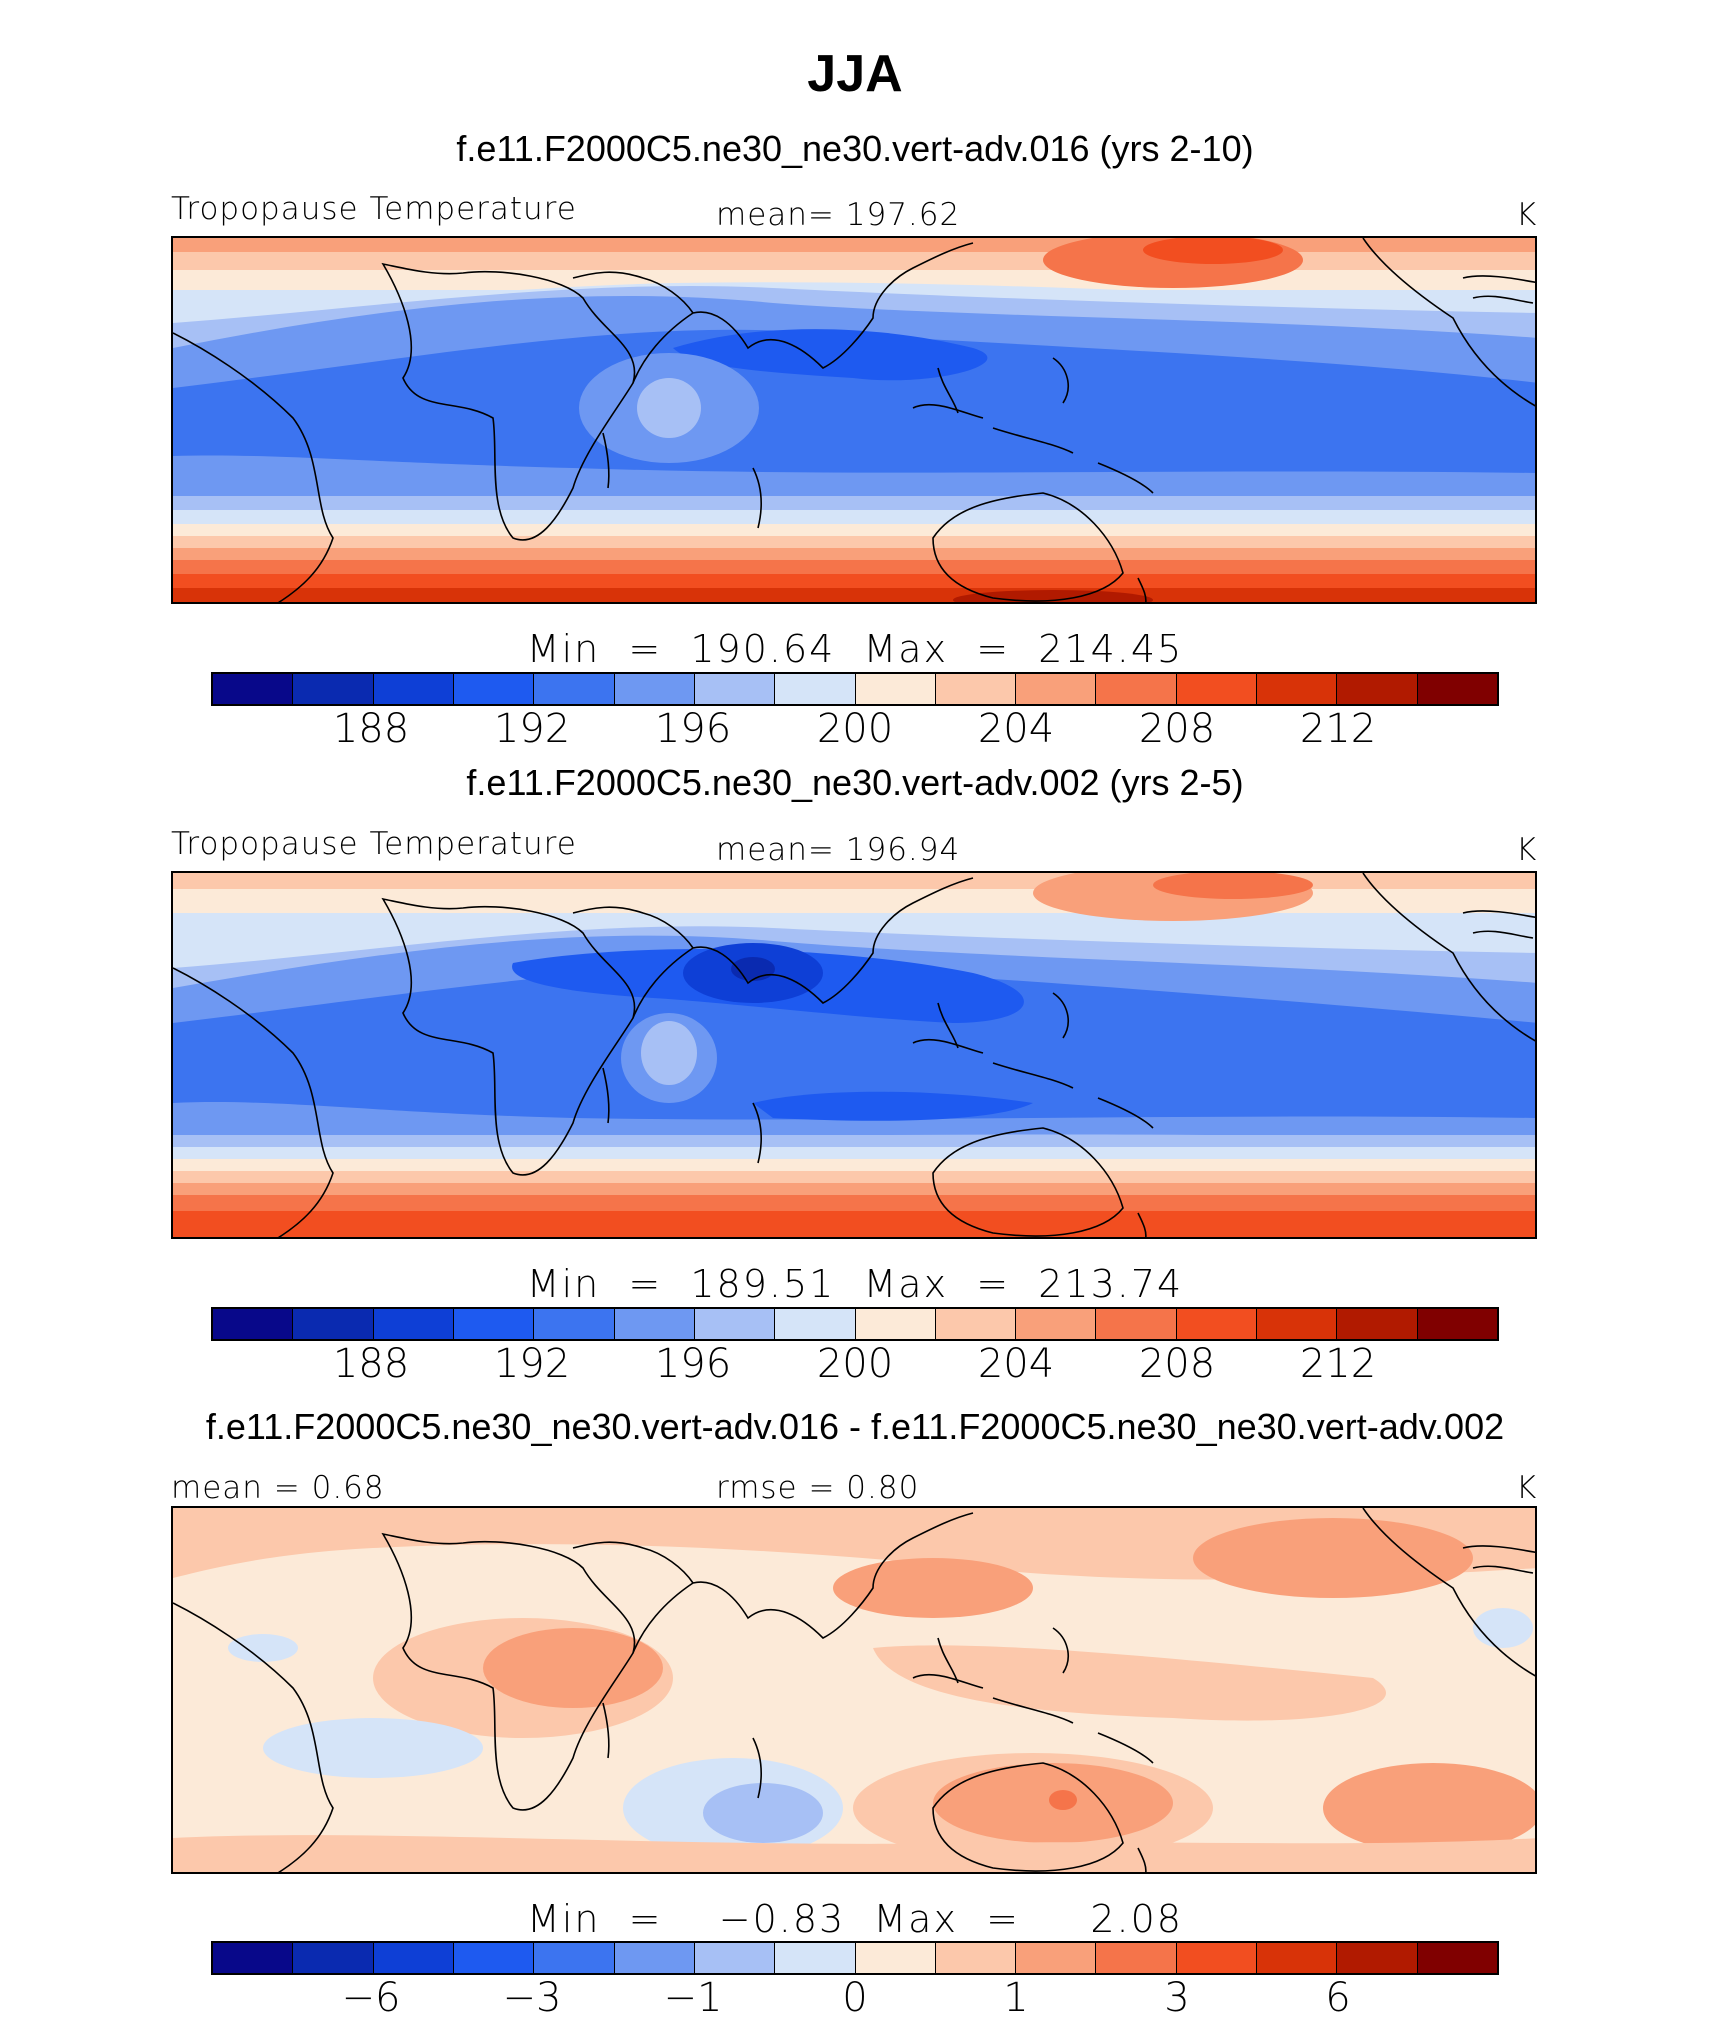  I want to click on panel-1-minmax: Min = 190.64 Max = 214.45, so click(855, 649).